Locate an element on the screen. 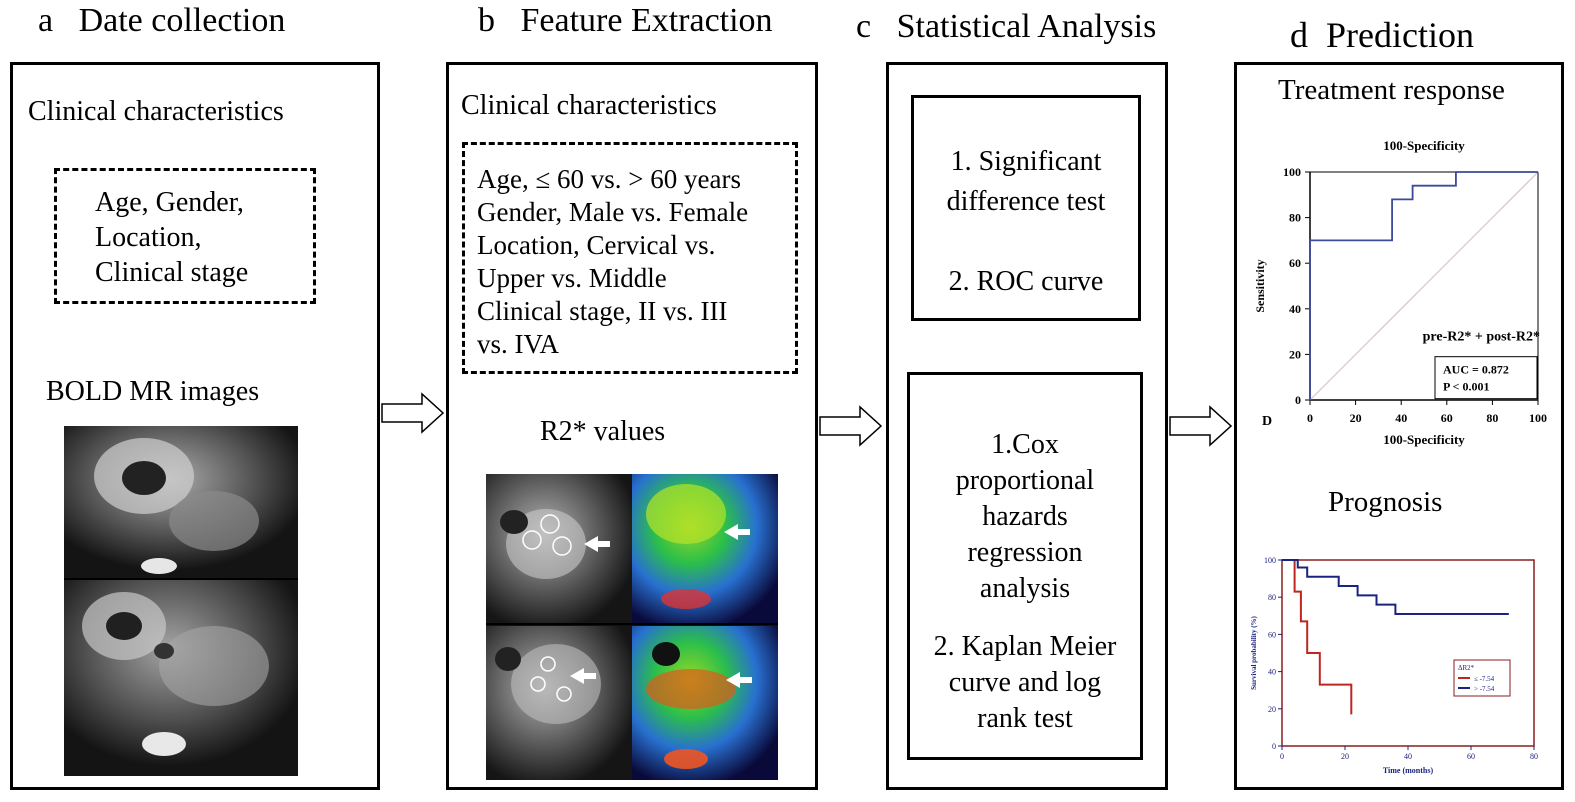  reference-diagonal is located at coordinates (1424, 286).